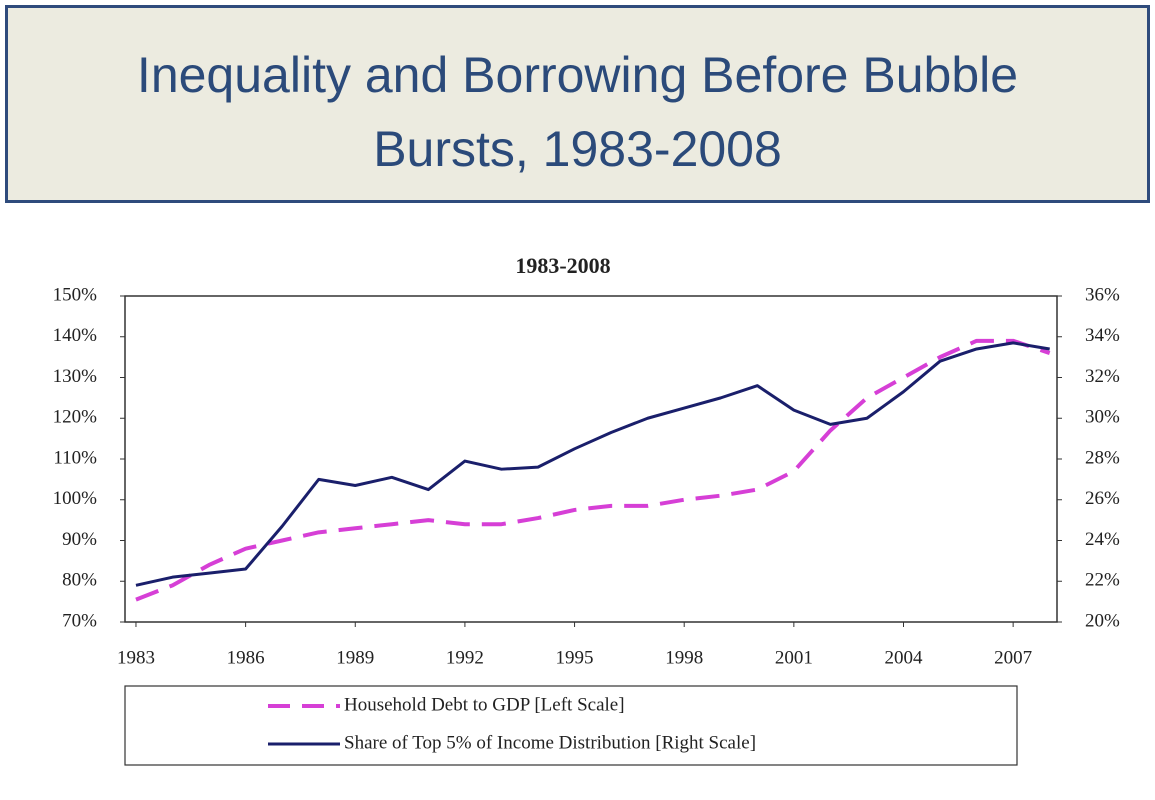 This screenshot has width=1155, height=800. What do you see at coordinates (1013, 657) in the screenshot?
I see `x-tick-label: 2007` at bounding box center [1013, 657].